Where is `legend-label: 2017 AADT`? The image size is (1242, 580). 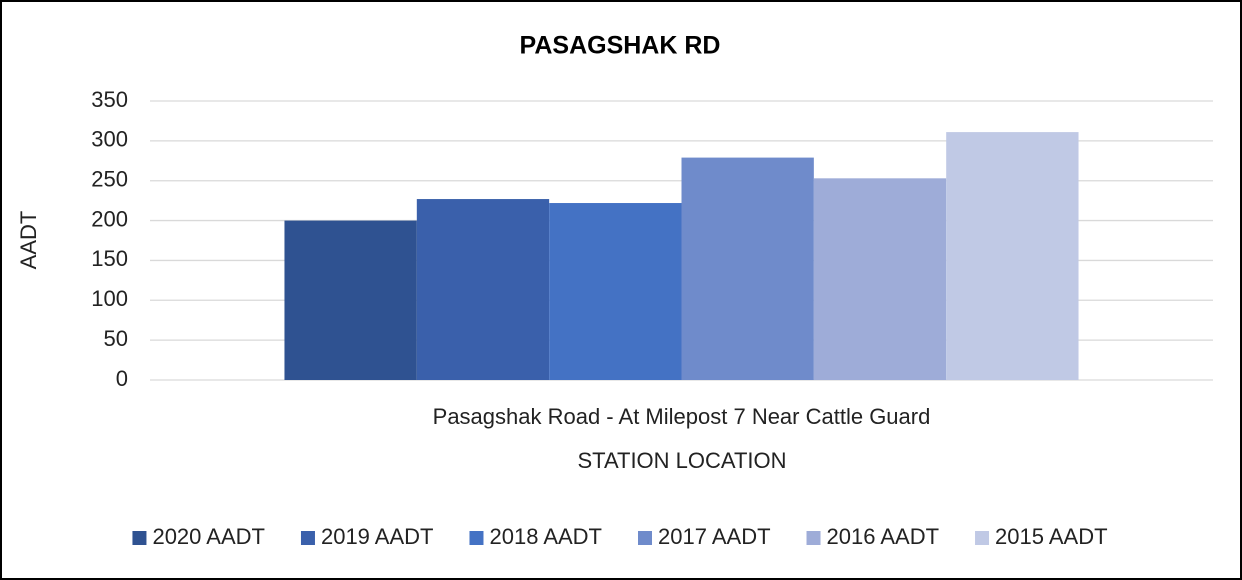 legend-label: 2017 AADT is located at coordinates (714, 536).